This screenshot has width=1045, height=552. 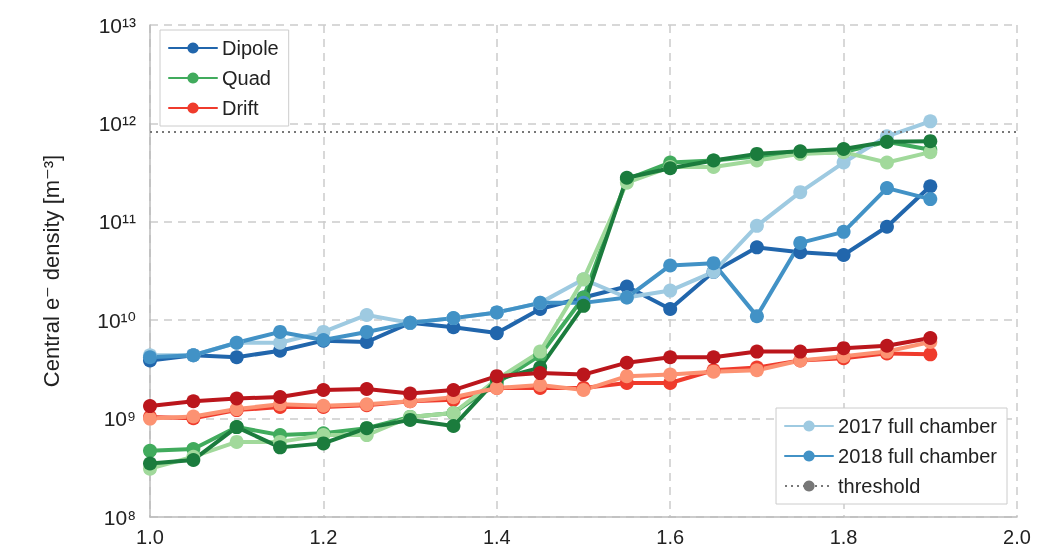 I want to click on x-tick-label: 1.8, so click(x=843, y=537).